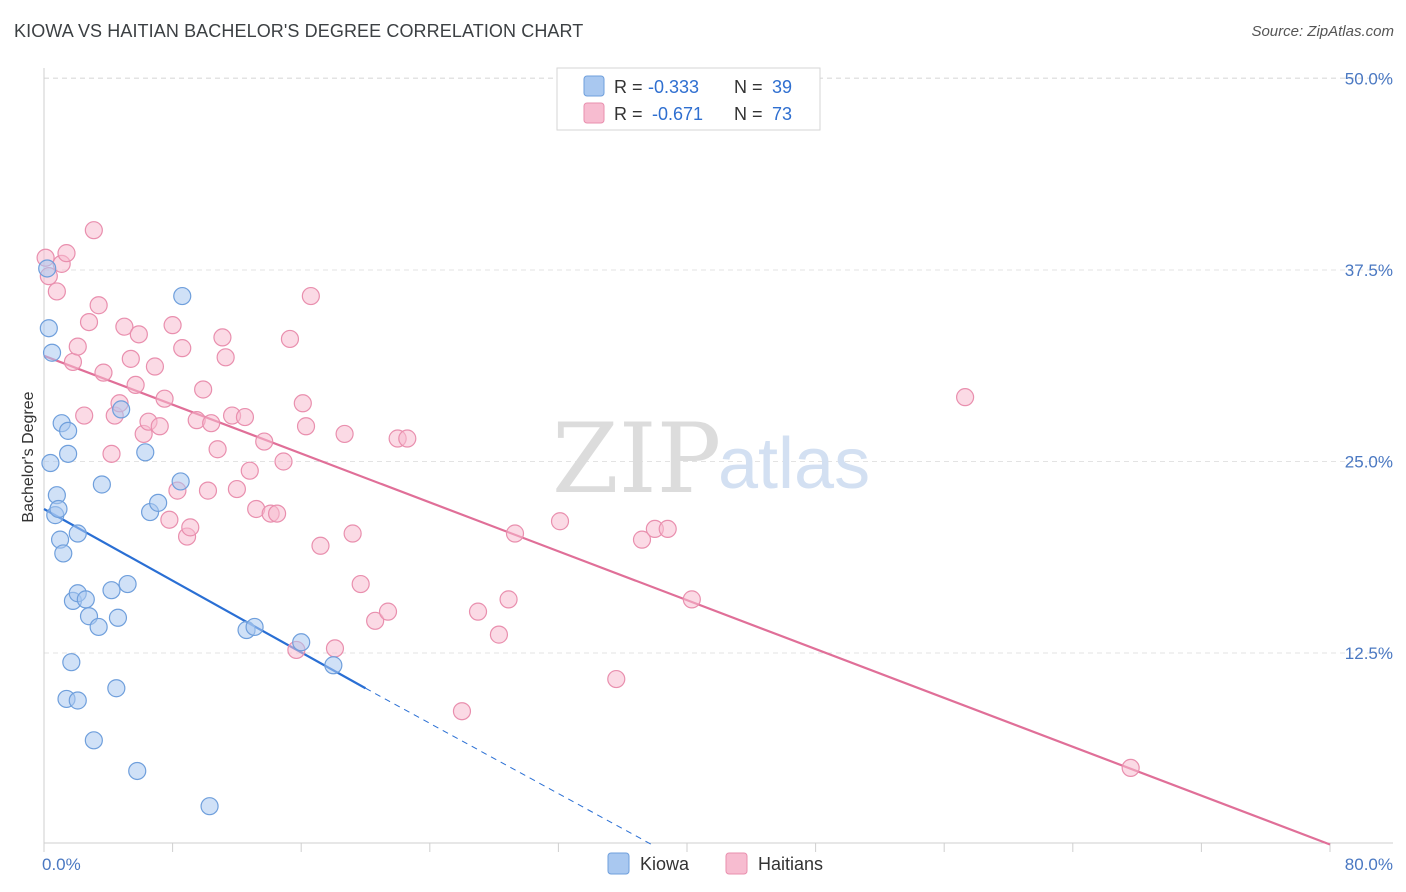 The width and height of the screenshot is (1406, 892). Describe the element at coordinates (736, 863) in the screenshot. I see `legend-swatch-haitians-bottom` at that location.